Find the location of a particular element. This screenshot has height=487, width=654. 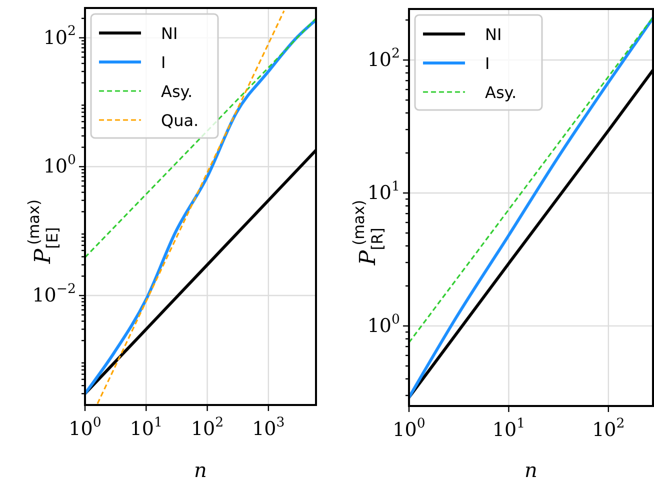

x-tick-label: 10$^{3}$ is located at coordinates (268, 427).